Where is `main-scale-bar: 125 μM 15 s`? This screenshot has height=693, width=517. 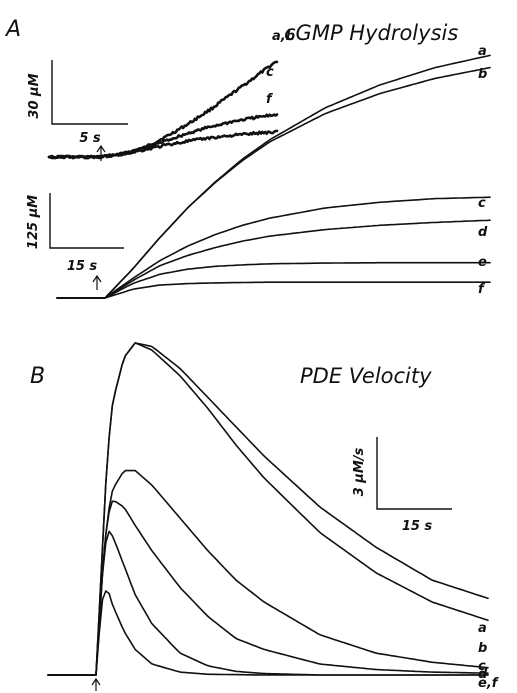 main-scale-bar: 125 μM 15 s is located at coordinates (75, 233).